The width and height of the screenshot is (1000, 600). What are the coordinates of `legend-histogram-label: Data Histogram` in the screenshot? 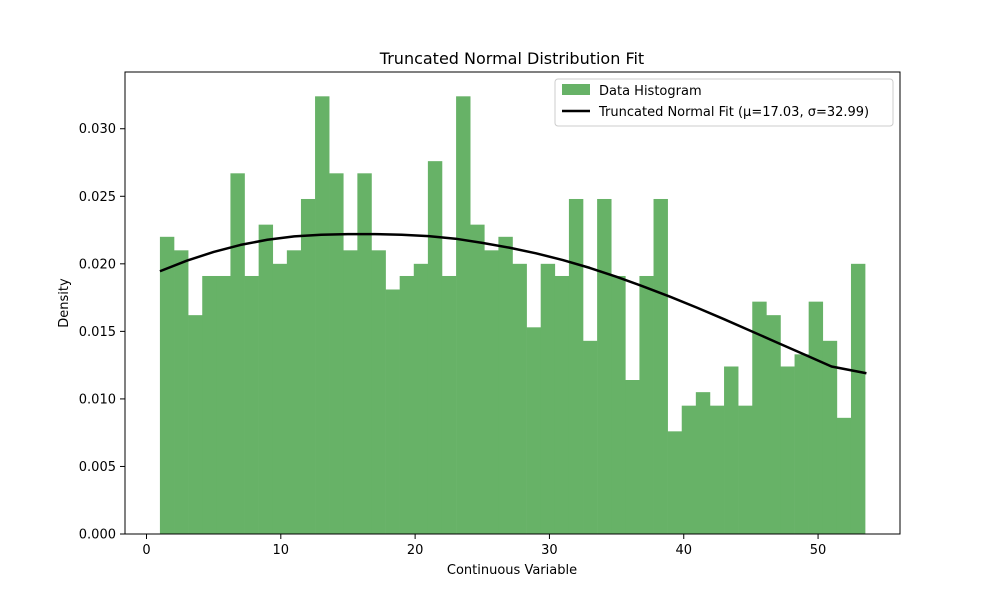 It's located at (650, 91).